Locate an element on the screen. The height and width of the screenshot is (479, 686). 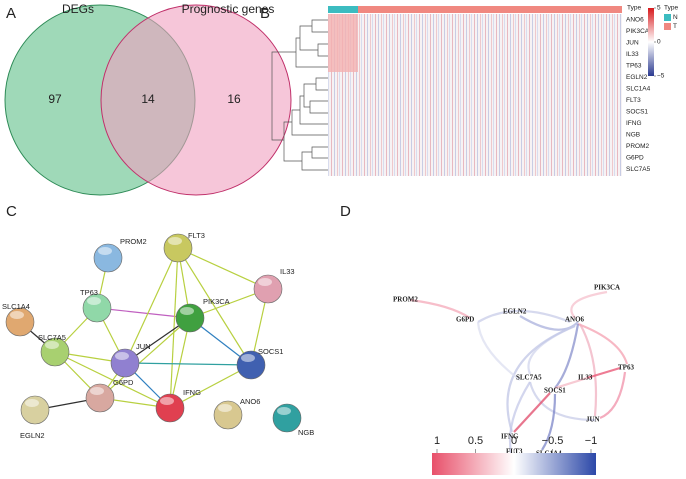
gene-label: IL33 is located at coordinates (632, 54).